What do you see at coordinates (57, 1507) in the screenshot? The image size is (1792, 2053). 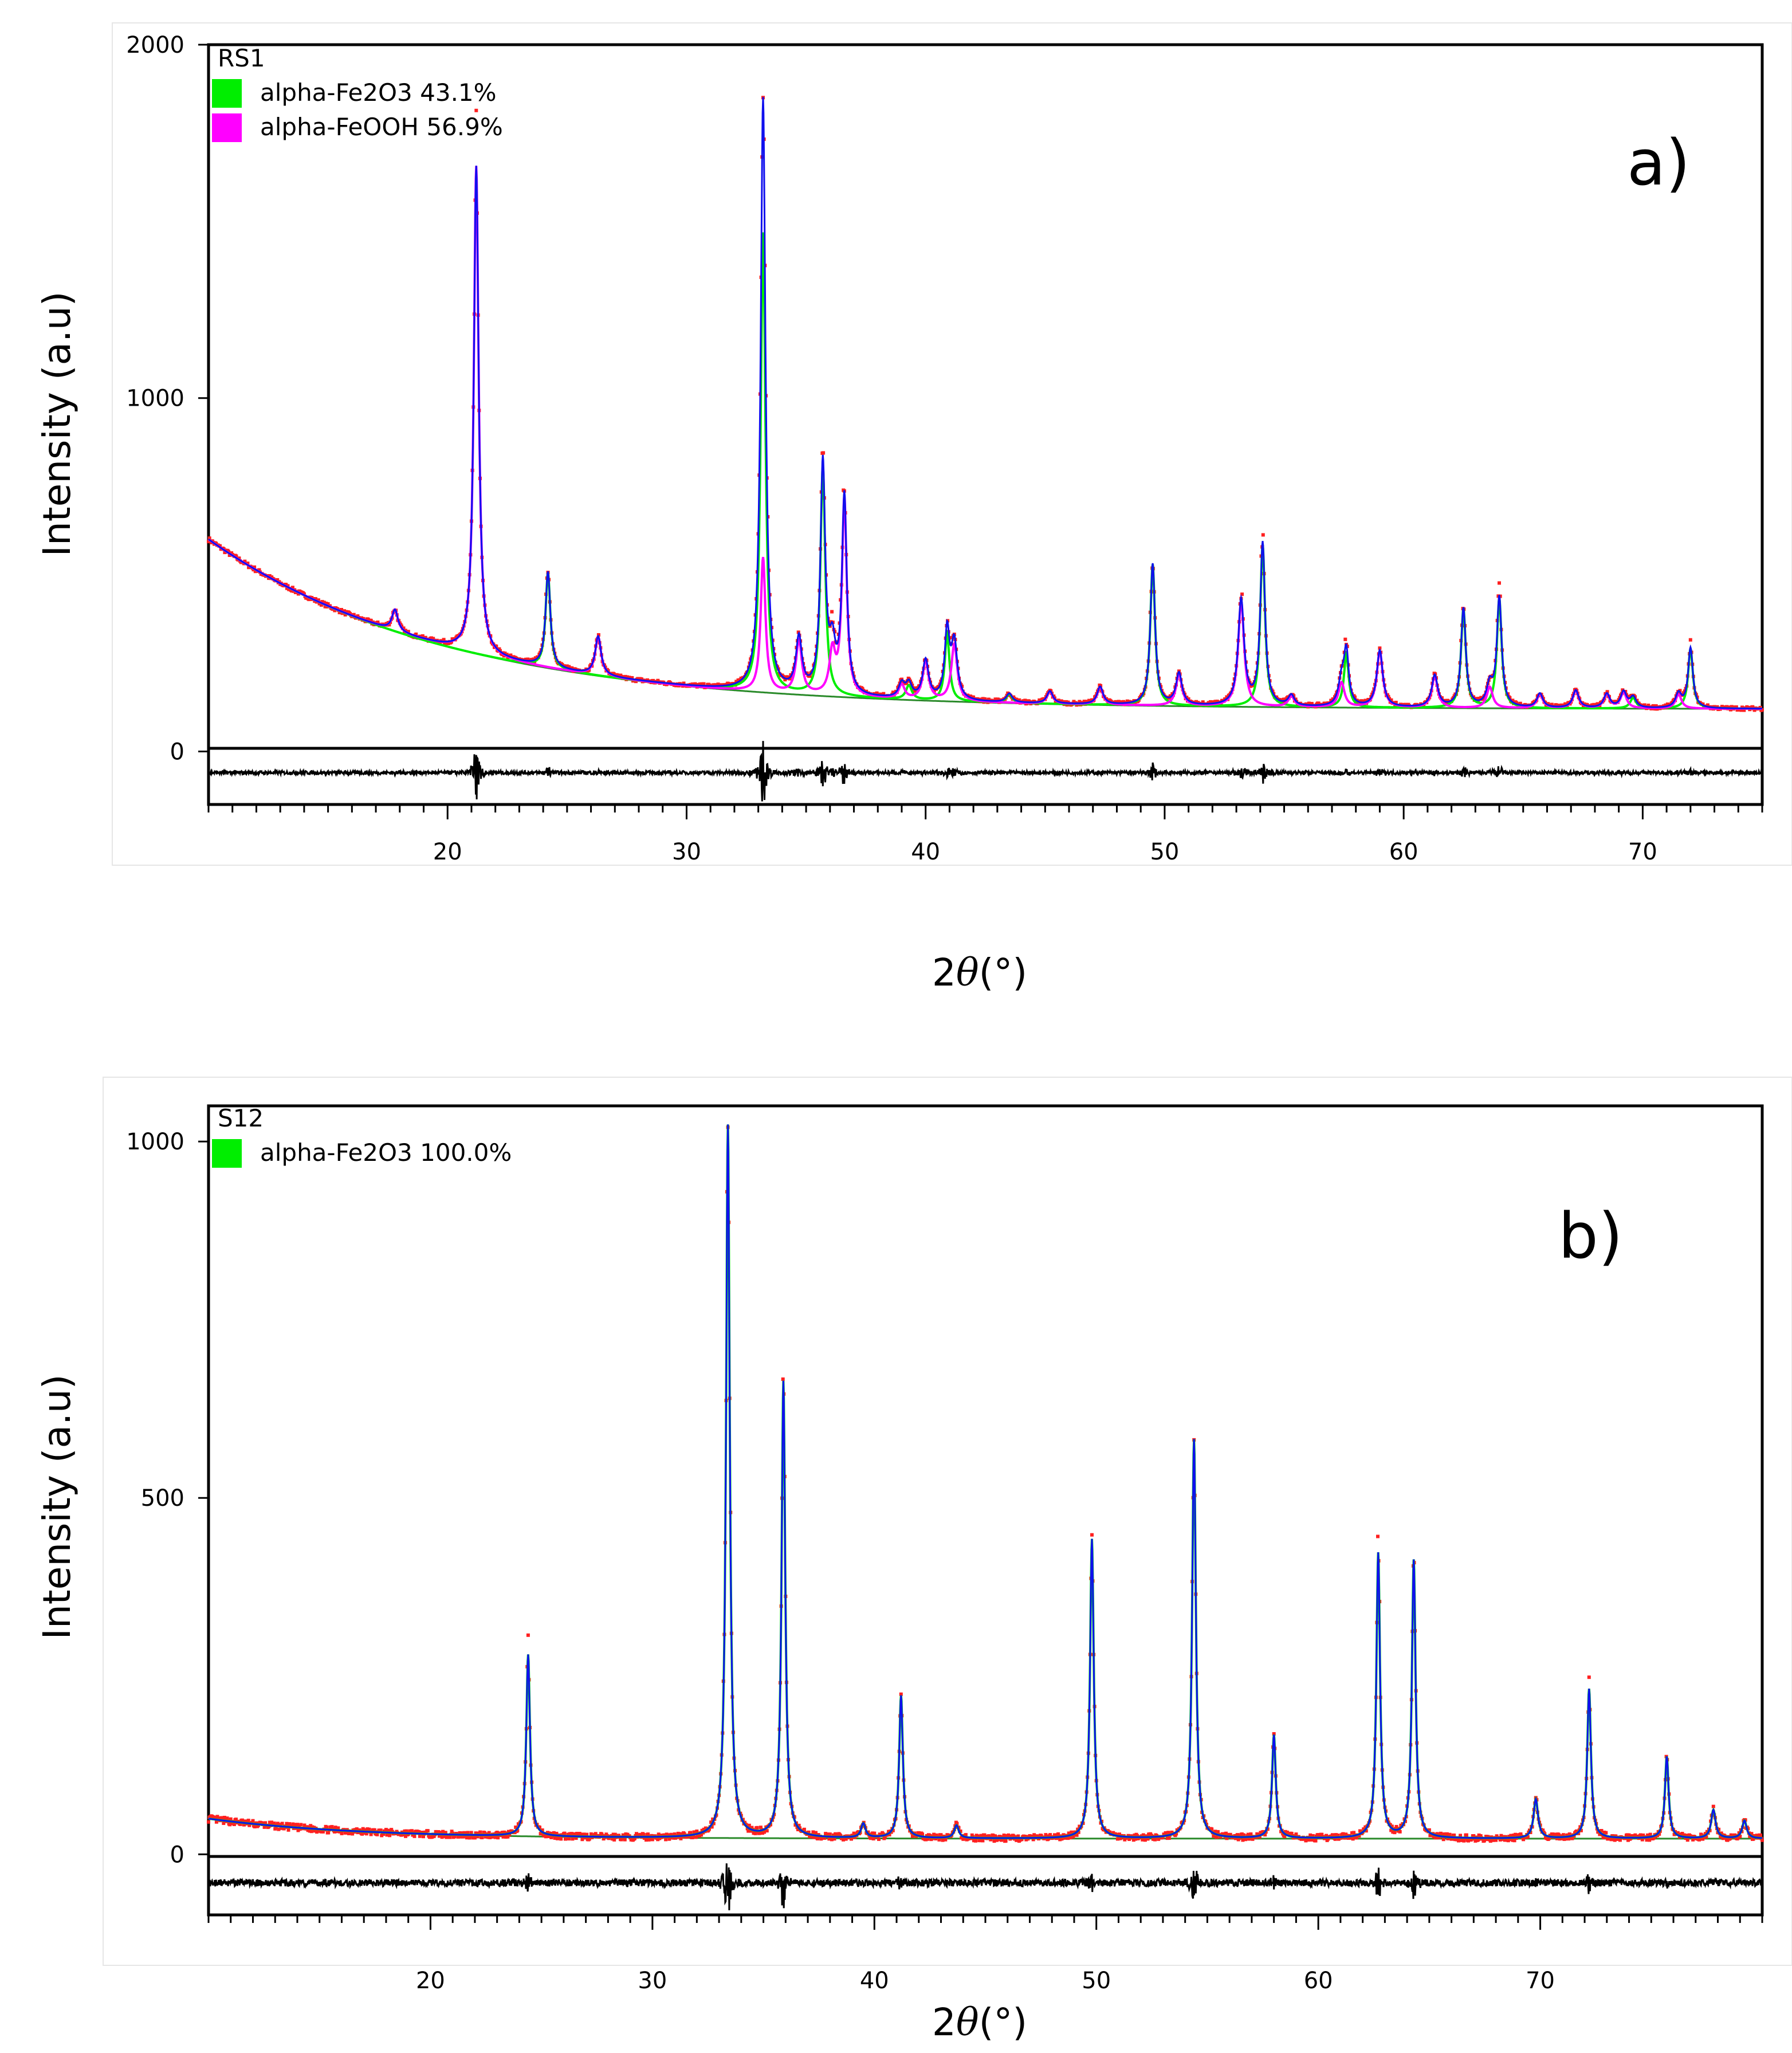 I see `y-axis-title-b: Intensity (a.u)` at bounding box center [57, 1507].